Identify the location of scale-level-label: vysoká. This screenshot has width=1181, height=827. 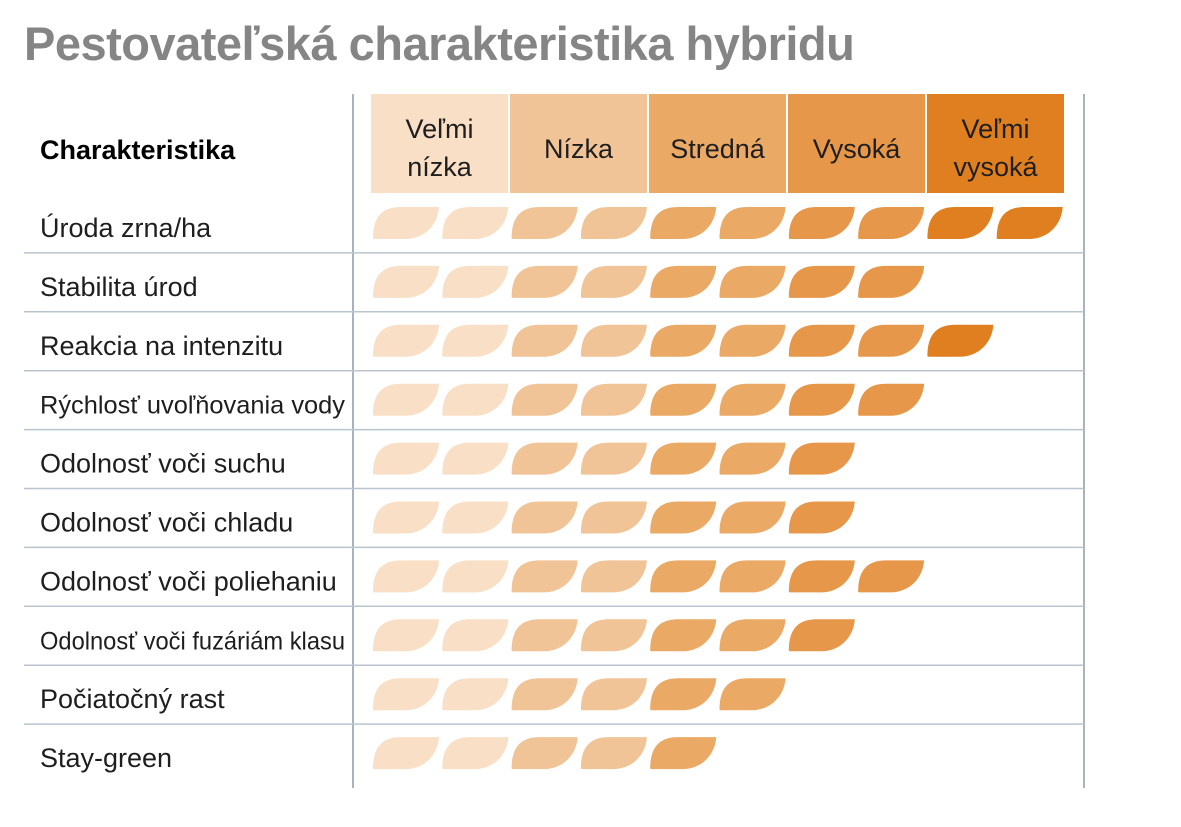
(995, 167).